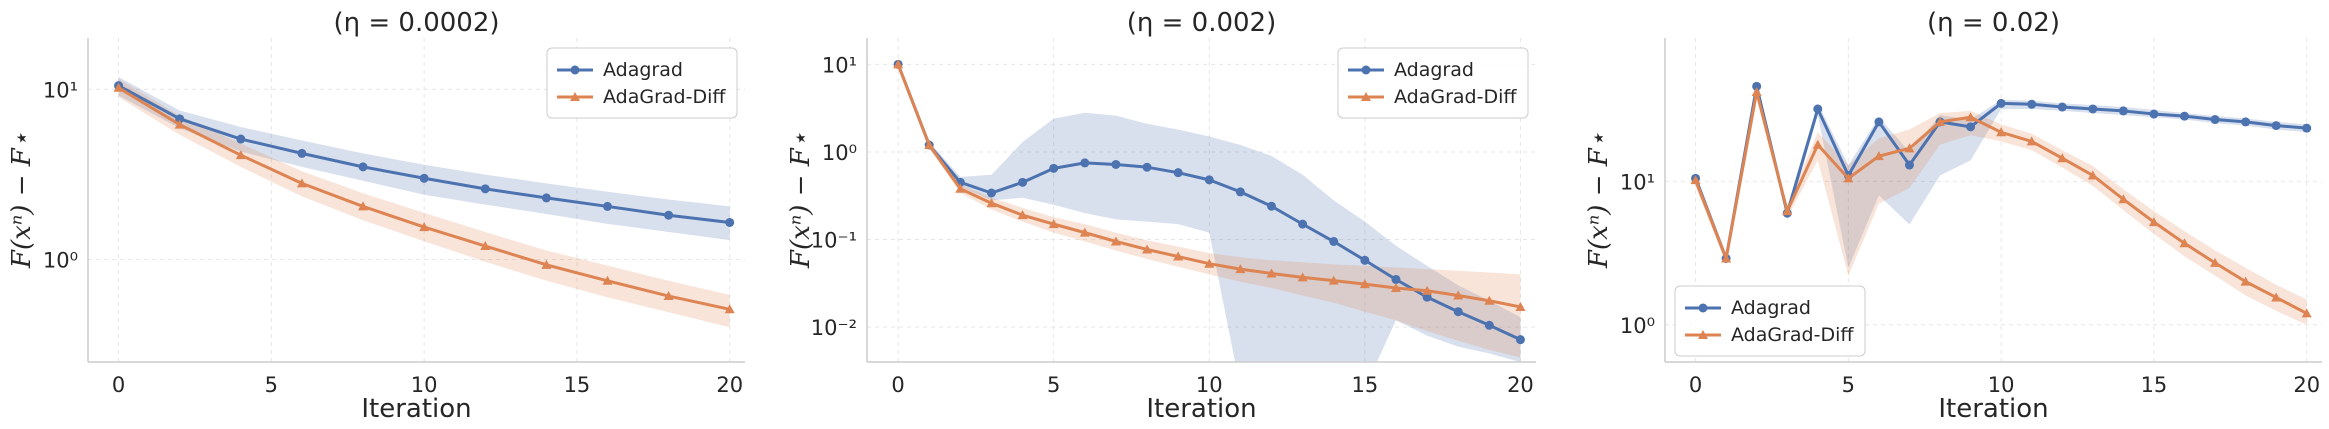  Describe the element at coordinates (1993, 23) in the screenshot. I see `chart-title: (η = 0.02)` at that location.